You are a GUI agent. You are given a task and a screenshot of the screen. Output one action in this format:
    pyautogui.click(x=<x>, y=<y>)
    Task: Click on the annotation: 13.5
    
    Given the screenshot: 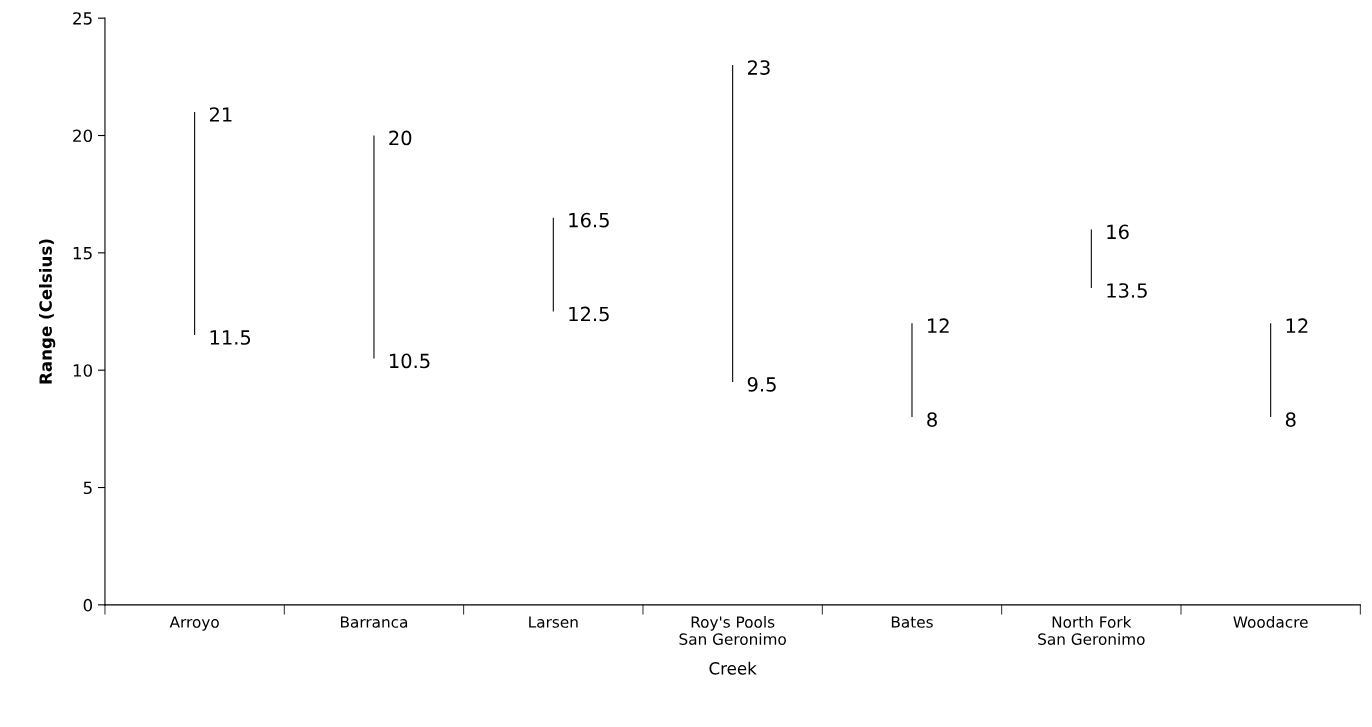 What is the action you would take?
    pyautogui.click(x=1127, y=290)
    